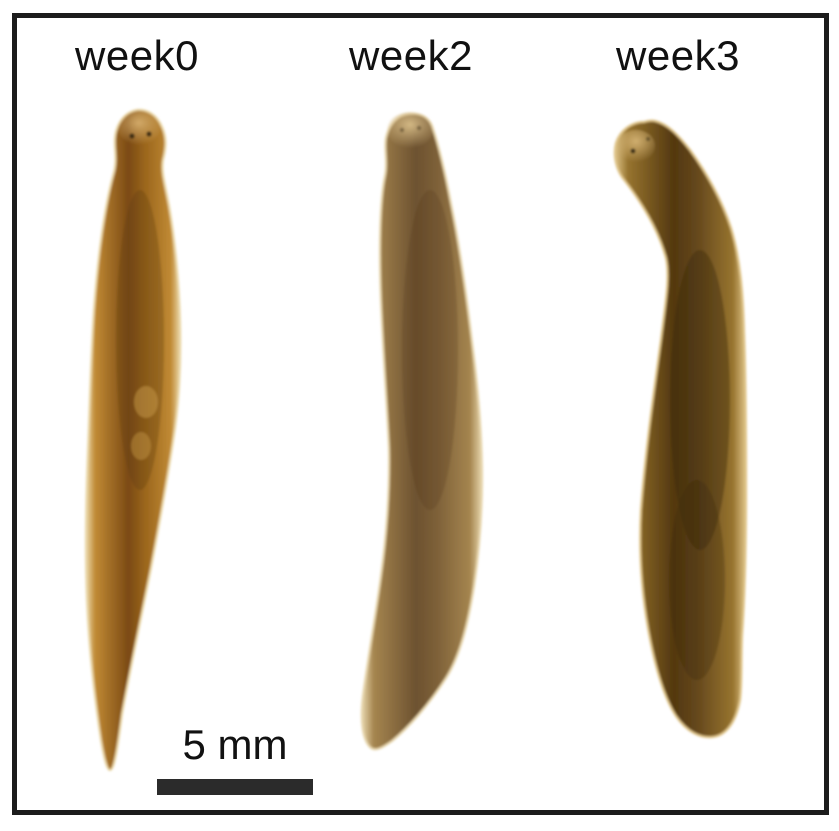 This screenshot has height=831, width=839. What do you see at coordinates (678, 55) in the screenshot?
I see `panel-label-week3: week3` at bounding box center [678, 55].